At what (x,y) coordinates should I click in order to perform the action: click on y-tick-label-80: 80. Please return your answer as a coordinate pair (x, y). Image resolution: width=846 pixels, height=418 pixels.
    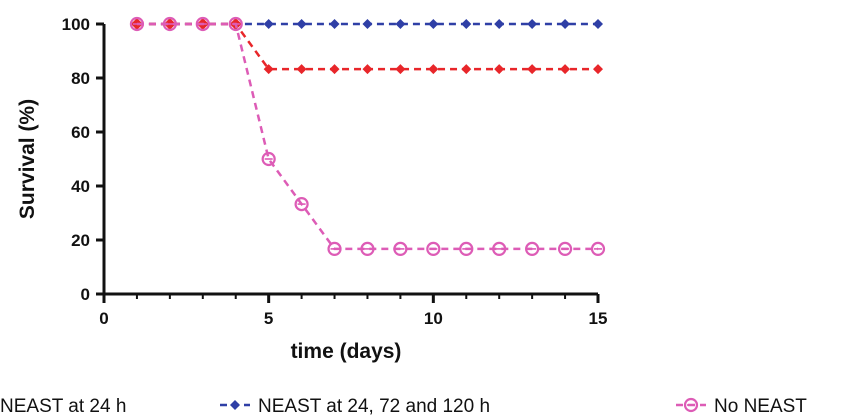
    Looking at the image, I should click on (80, 78).